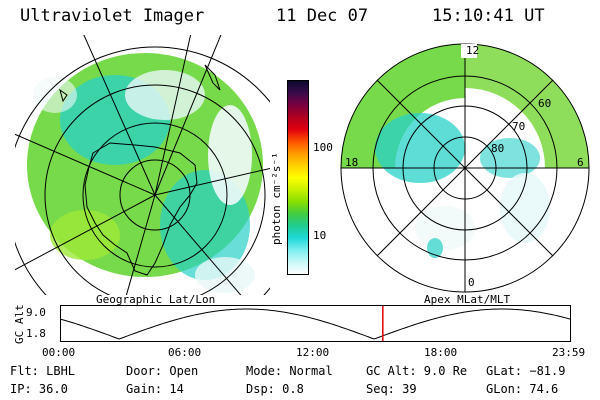  I want to click on seq-info: Seq: 39, so click(391, 389).